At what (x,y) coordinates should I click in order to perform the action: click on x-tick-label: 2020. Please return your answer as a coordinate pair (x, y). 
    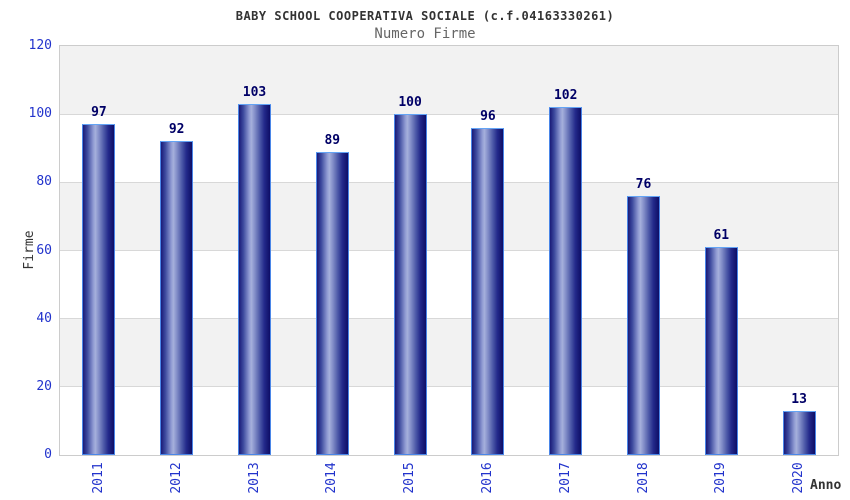
    Looking at the image, I should click on (799, 478).